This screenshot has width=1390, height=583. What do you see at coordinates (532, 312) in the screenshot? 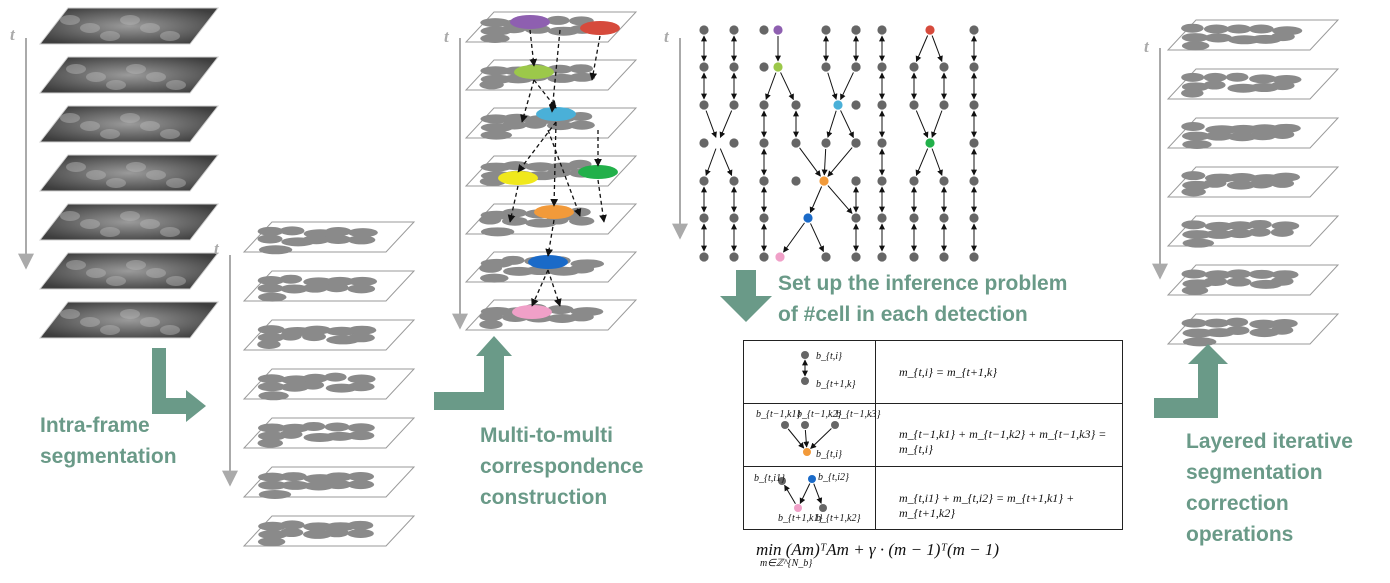
I see `tracked-cell` at bounding box center [532, 312].